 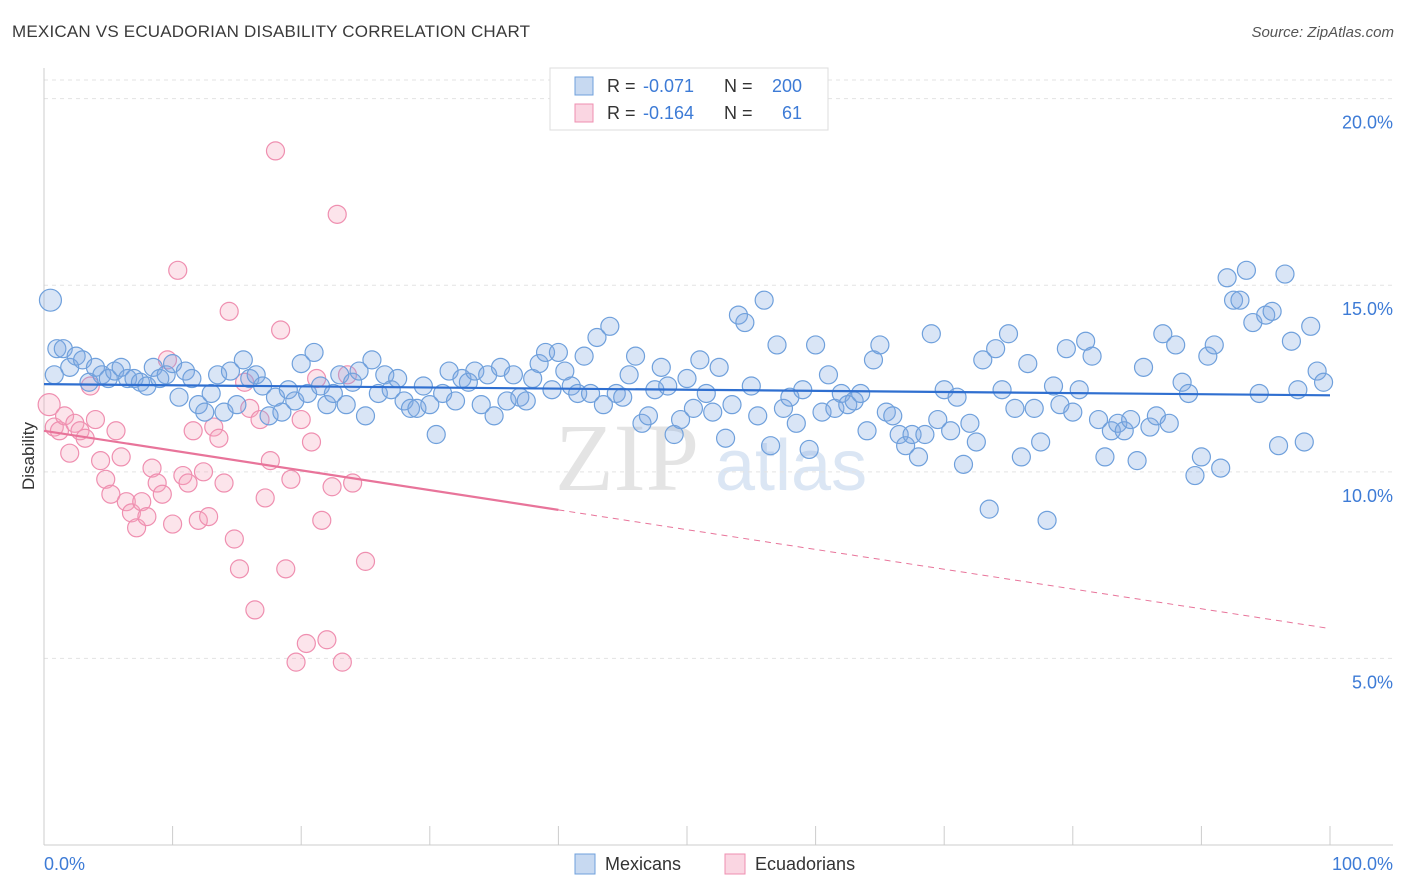 What do you see at coordinates (787, 86) in the screenshot?
I see `legend-n-value-mexicans: 200` at bounding box center [787, 86].